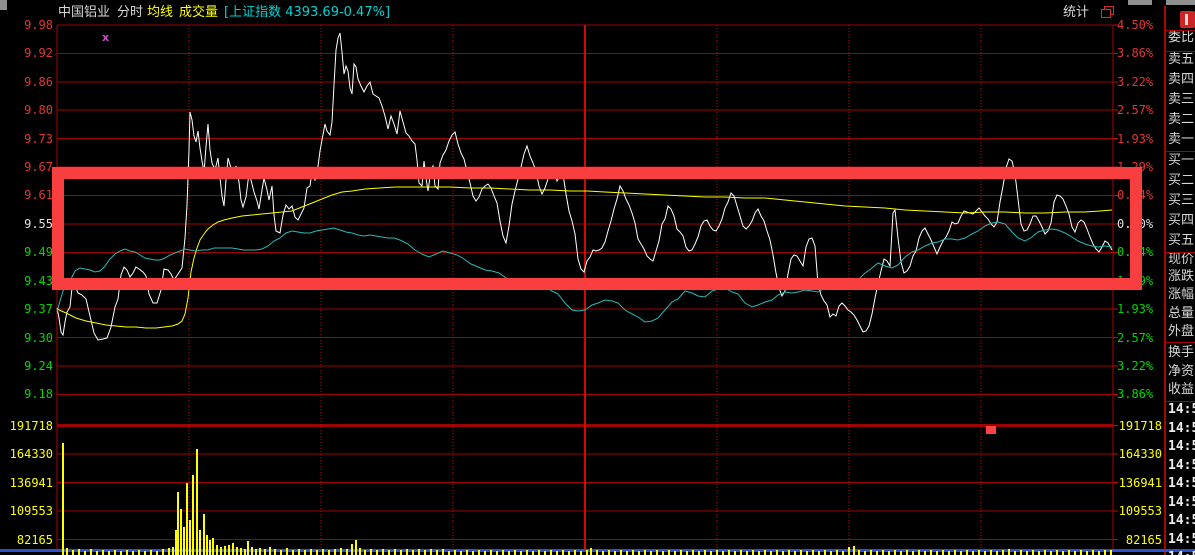 The height and width of the screenshot is (555, 1195). What do you see at coordinates (1107, 12) in the screenshot?
I see `window-restore-icon` at bounding box center [1107, 12].